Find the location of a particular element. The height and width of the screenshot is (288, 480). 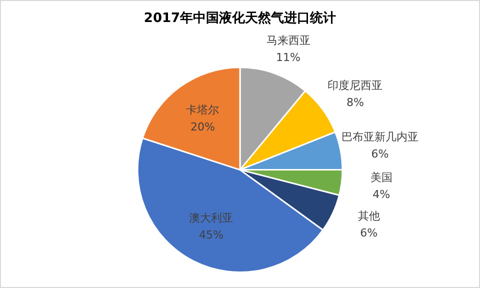

data-label: 8% is located at coordinates (355, 103).